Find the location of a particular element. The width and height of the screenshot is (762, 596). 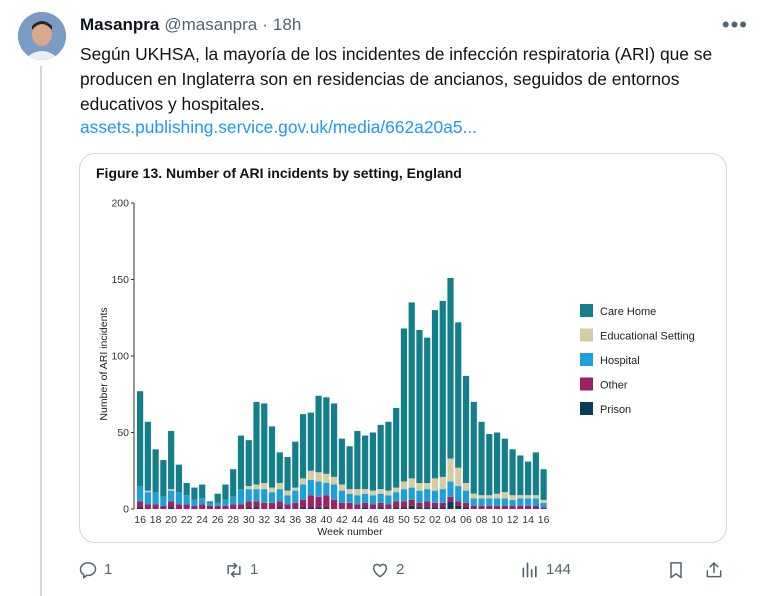

retweet-button: 1 is located at coordinates (241, 570).